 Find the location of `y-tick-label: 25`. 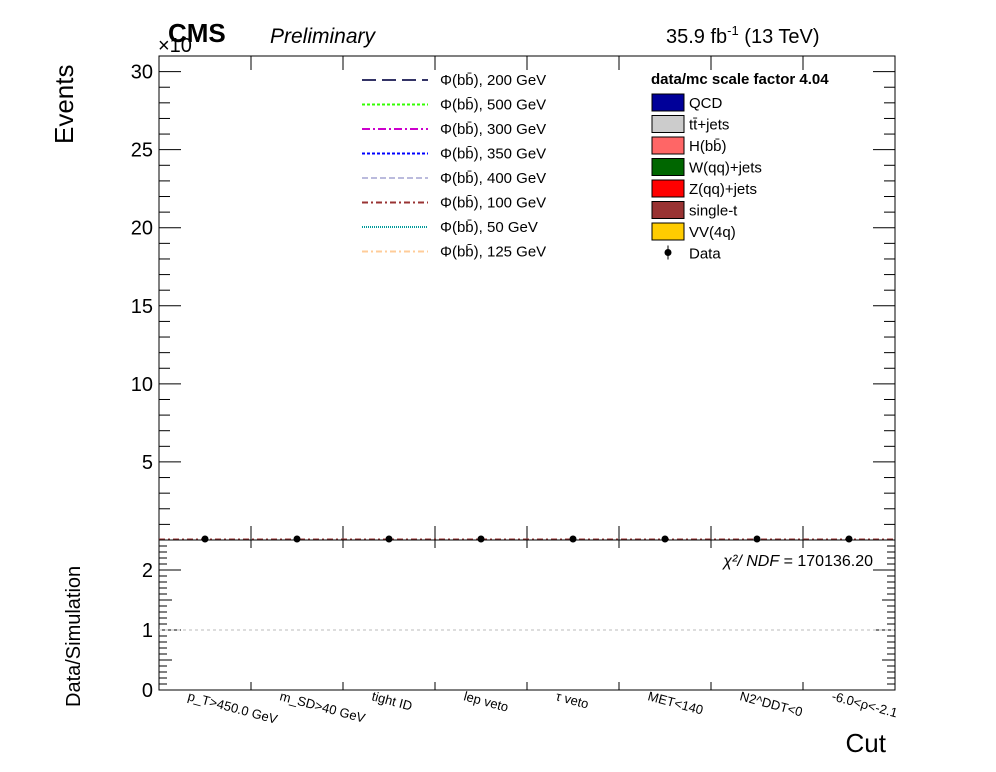

y-tick-label: 25 is located at coordinates (142, 151).